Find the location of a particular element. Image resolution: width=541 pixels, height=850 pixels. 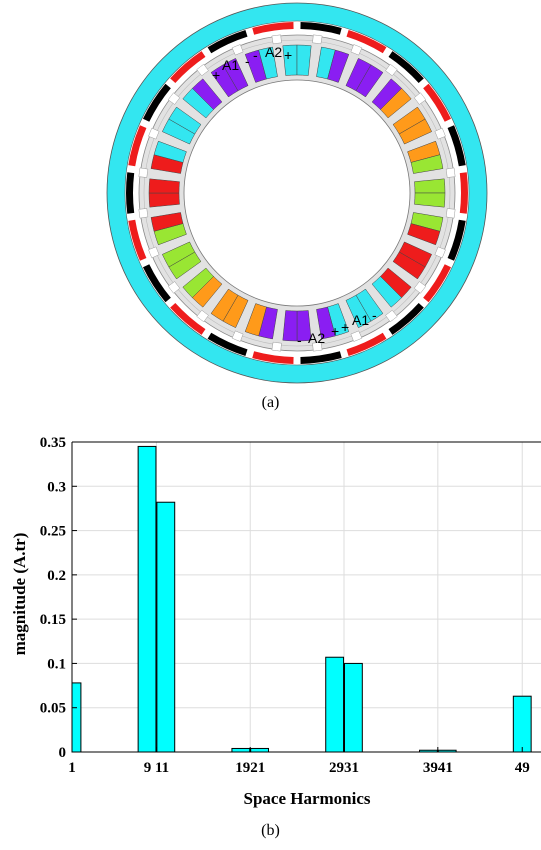

figure-b-caption: (b) is located at coordinates (270, 830).